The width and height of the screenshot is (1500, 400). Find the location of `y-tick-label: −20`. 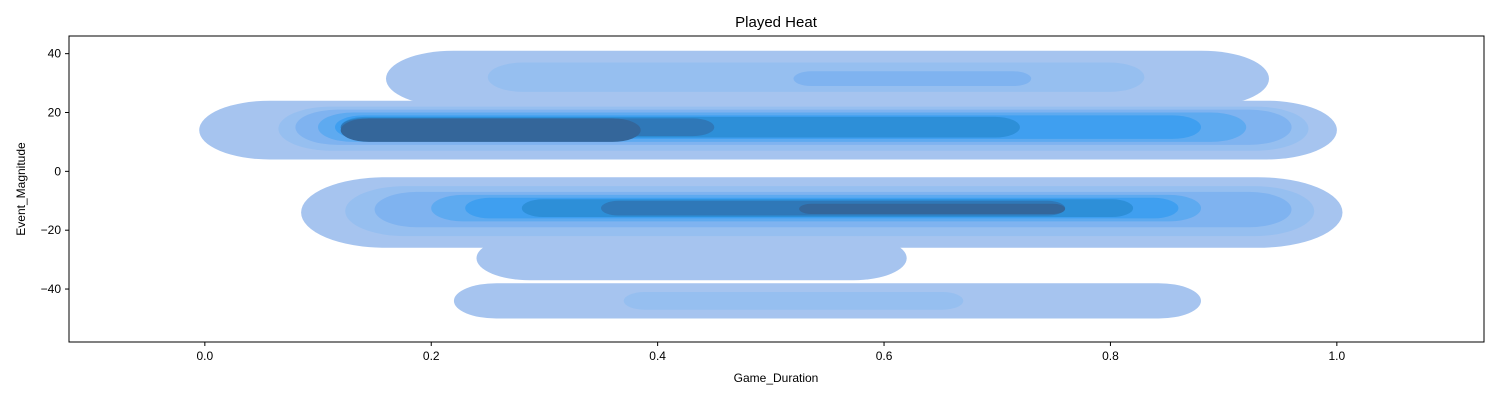

y-tick-label: −20 is located at coordinates (51, 230).